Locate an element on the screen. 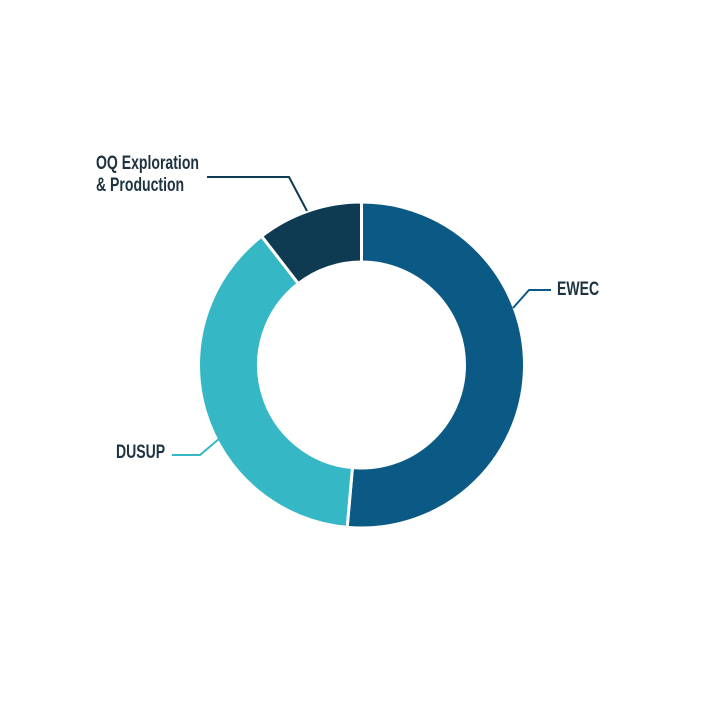 Image resolution: width=717 pixels, height=715 pixels. label-dusup: DUSUP is located at coordinates (141, 452).